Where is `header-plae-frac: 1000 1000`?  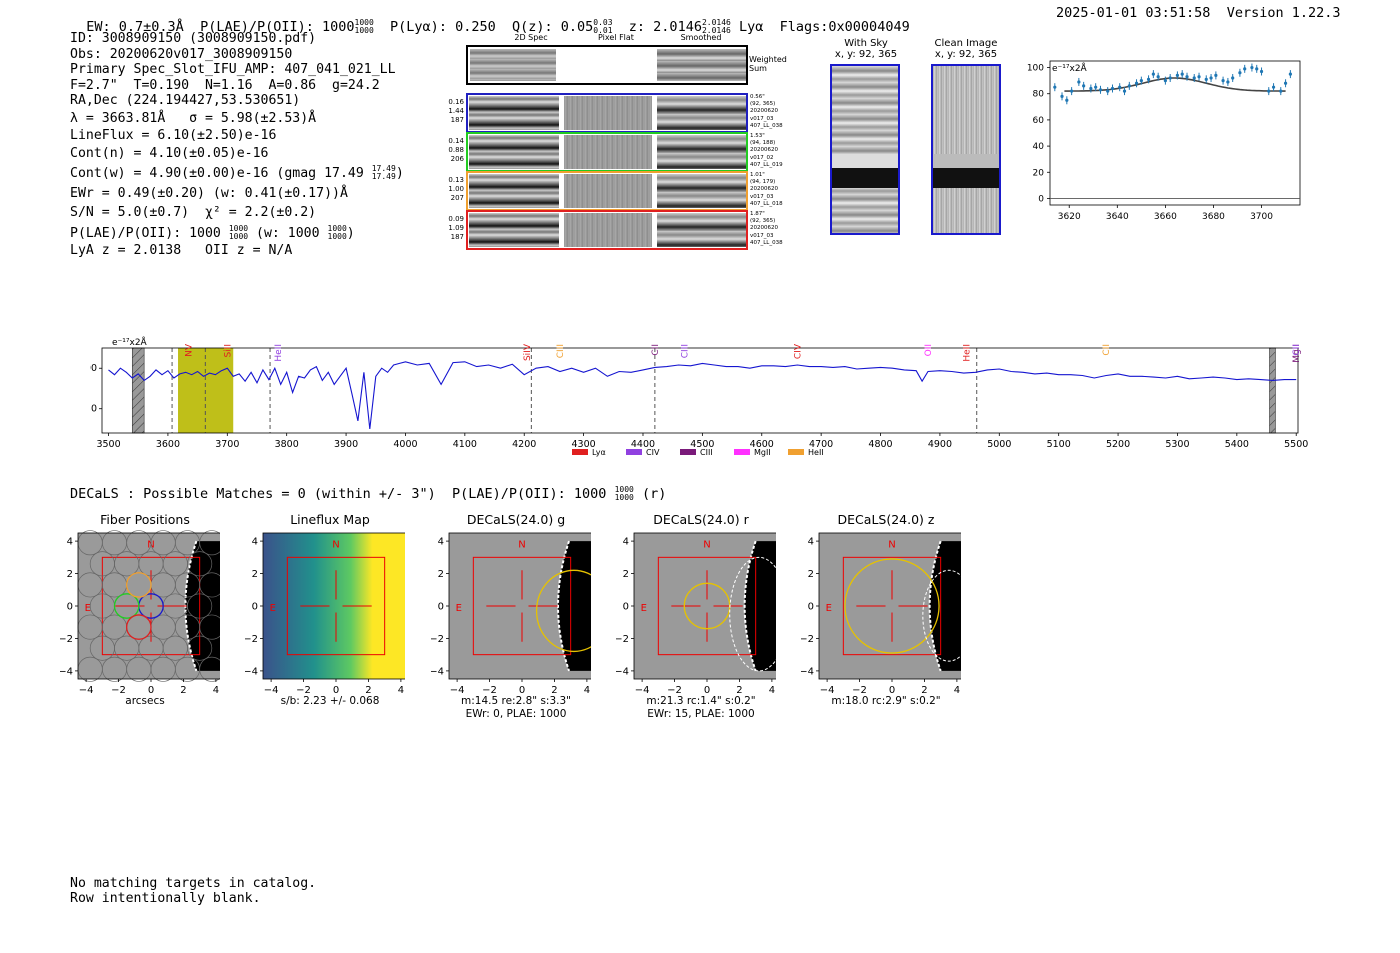 header-plae-frac: 1000 1000 is located at coordinates (364, 26).